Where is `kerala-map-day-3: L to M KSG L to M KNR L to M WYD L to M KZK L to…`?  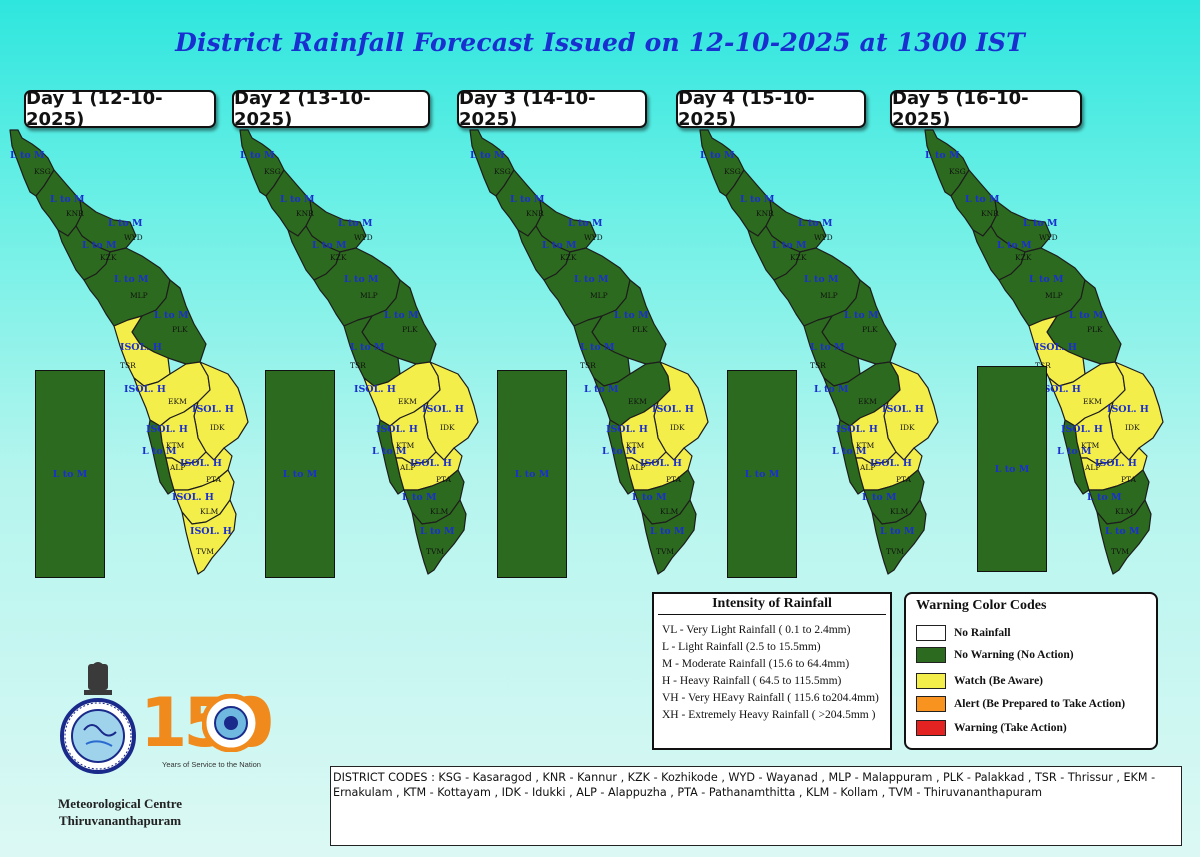 kerala-map-day-3: L to M KSG L to M KNR L to M WYD L to M KZK L to… is located at coordinates (589, 352).